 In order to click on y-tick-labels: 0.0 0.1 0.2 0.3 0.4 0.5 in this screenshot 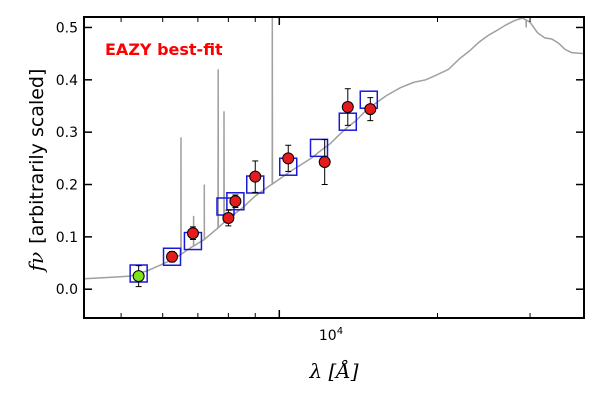, I will do `click(67, 159)`.